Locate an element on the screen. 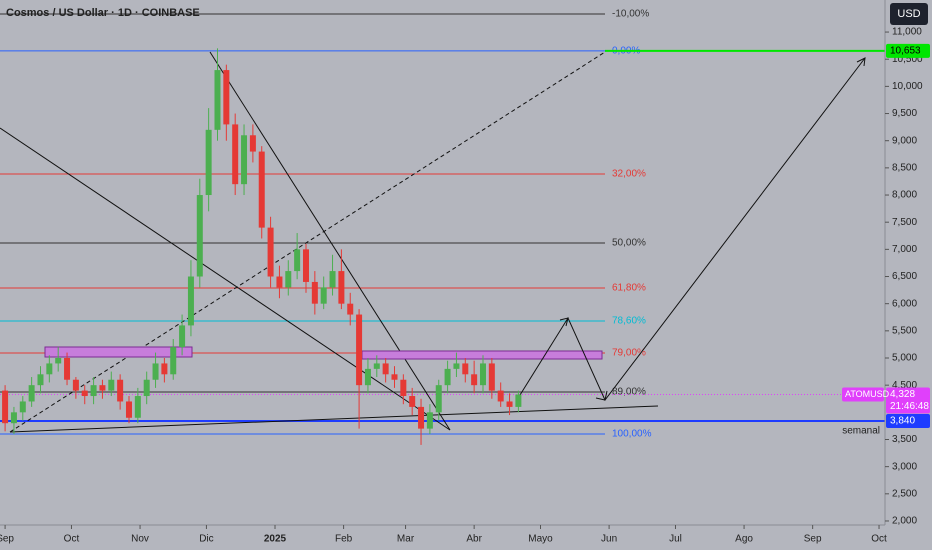 The image size is (932, 550). x-tick-label: Mar is located at coordinates (406, 539).